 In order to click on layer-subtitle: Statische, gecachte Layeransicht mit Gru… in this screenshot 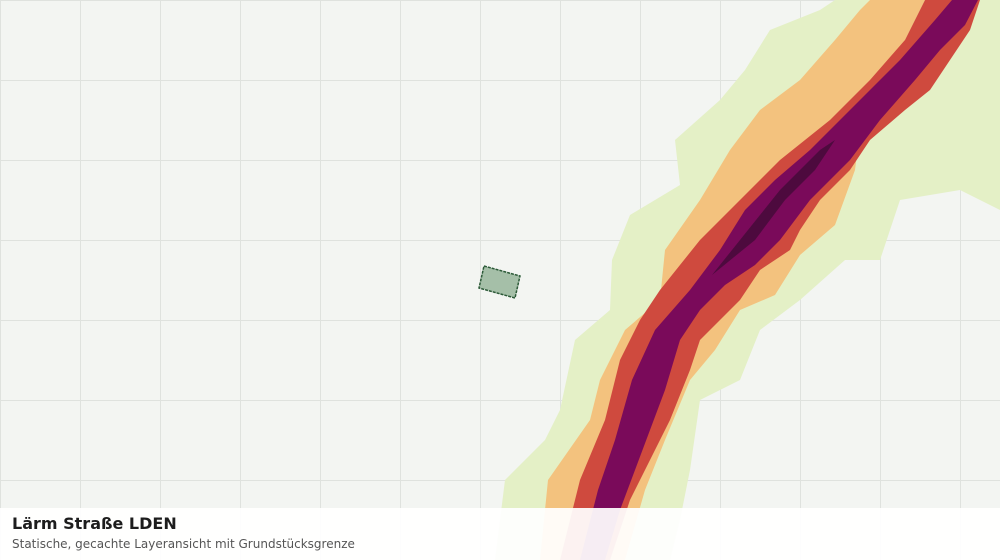, I will do `click(183, 544)`.